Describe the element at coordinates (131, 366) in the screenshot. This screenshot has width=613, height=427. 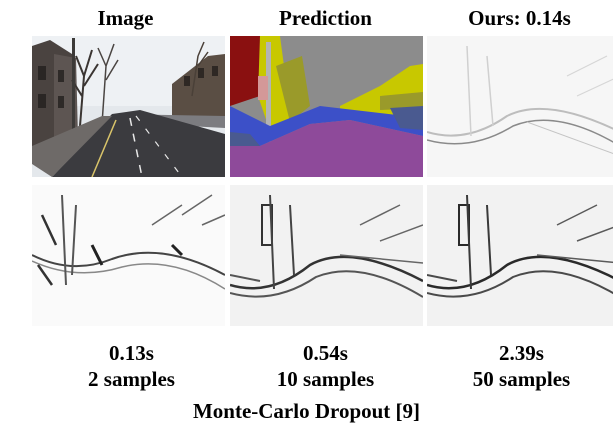
I see `caption-2-samples: 0.13s 2 samples` at that location.